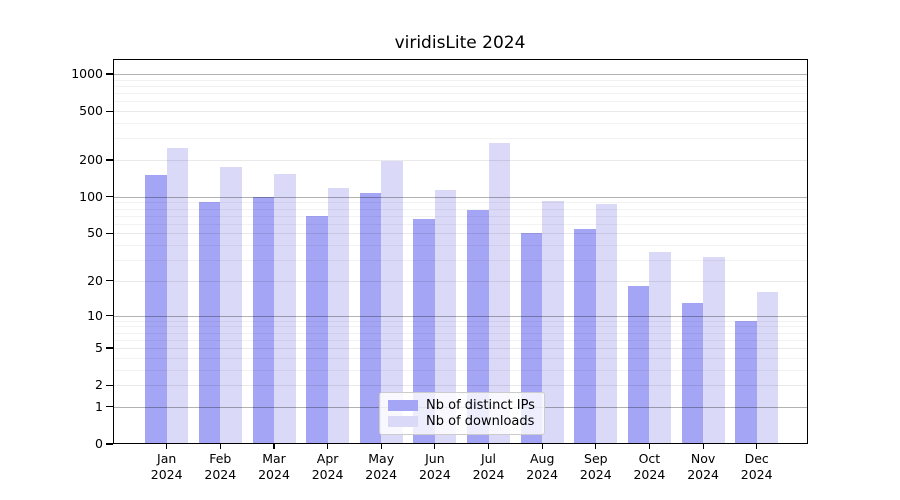  Describe the element at coordinates (99, 443) in the screenshot. I see `y-tick-label-0: 0` at that location.